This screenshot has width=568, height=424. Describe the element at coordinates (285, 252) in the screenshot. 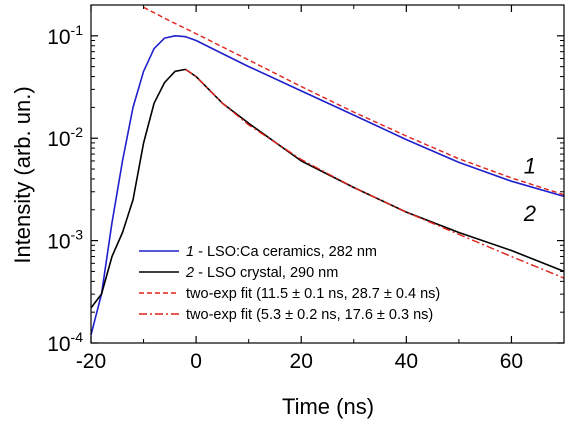

I see `legend-label: - LSO:Ca ceramics, 282 nm` at that location.